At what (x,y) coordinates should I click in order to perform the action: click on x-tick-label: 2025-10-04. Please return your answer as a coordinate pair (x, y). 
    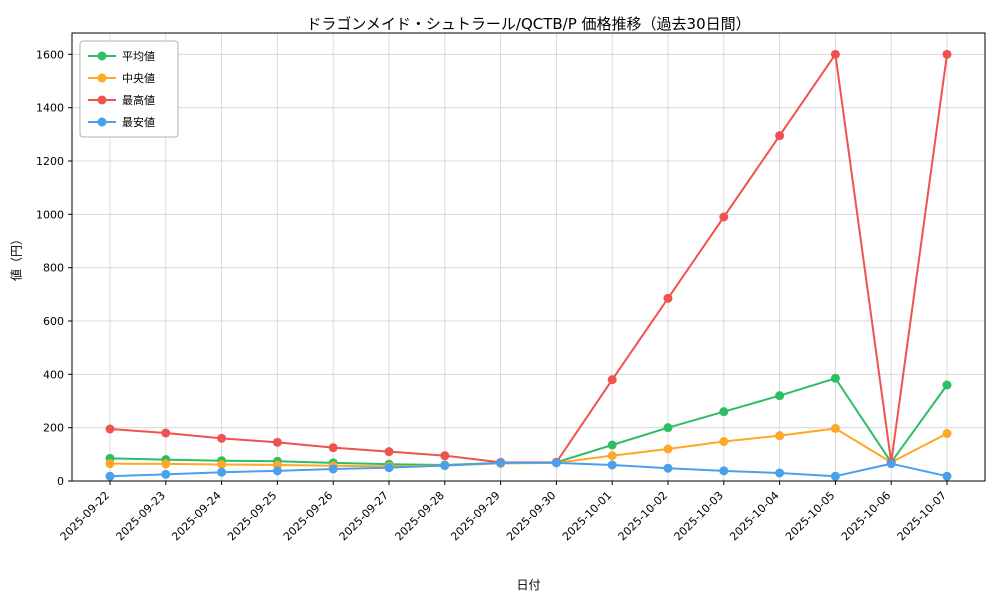
    Looking at the image, I should click on (754, 516).